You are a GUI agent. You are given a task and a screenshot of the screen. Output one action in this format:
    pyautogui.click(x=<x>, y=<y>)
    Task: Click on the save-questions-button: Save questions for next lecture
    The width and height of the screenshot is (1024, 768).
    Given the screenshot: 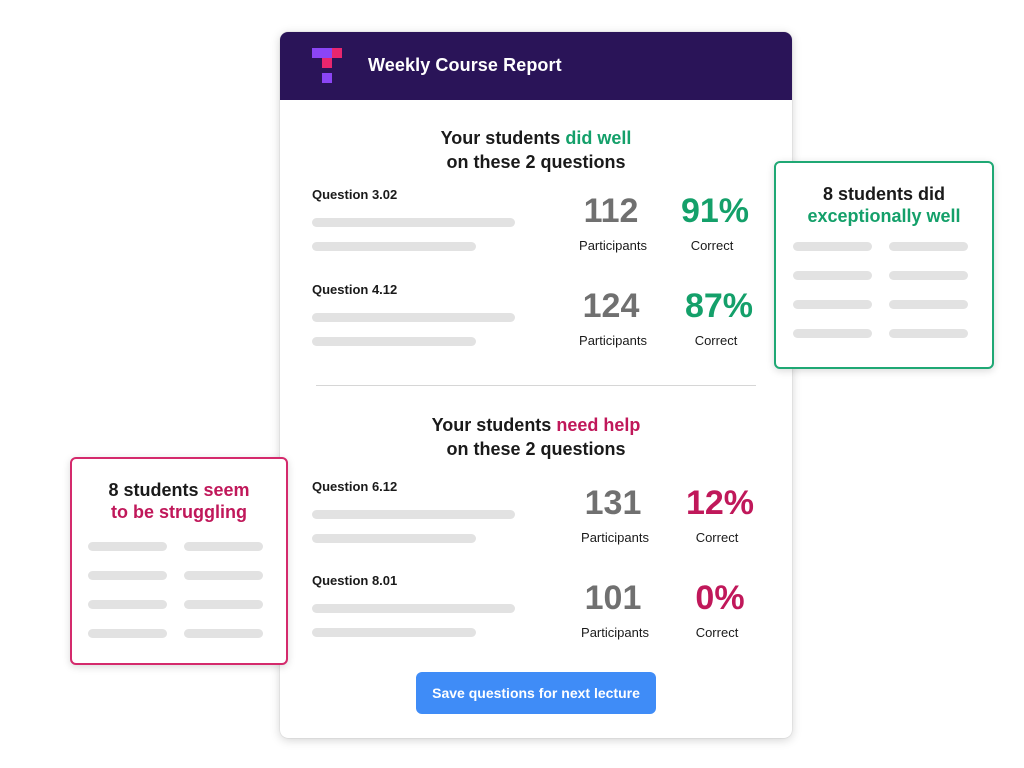 What is the action you would take?
    pyautogui.click(x=536, y=693)
    